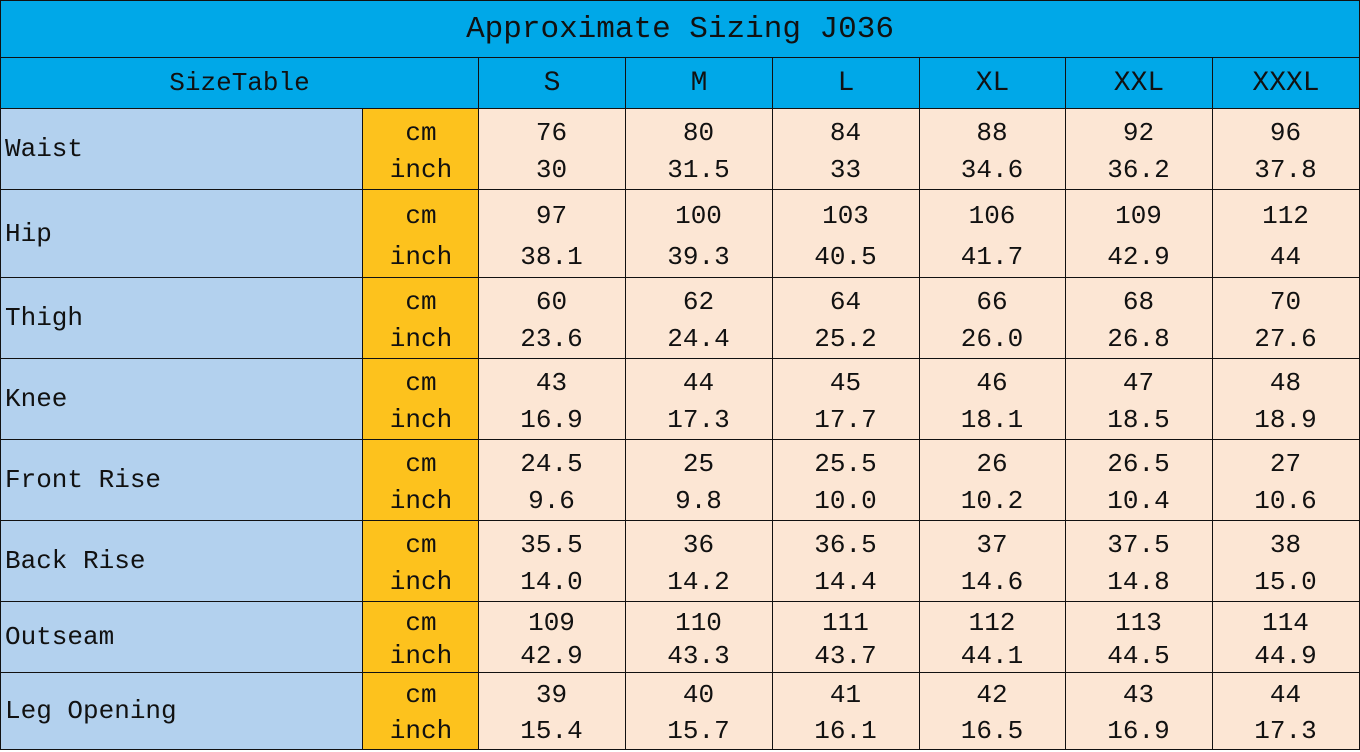 This screenshot has height=752, width=1360. I want to click on size-value: 23.6, so click(551, 339).